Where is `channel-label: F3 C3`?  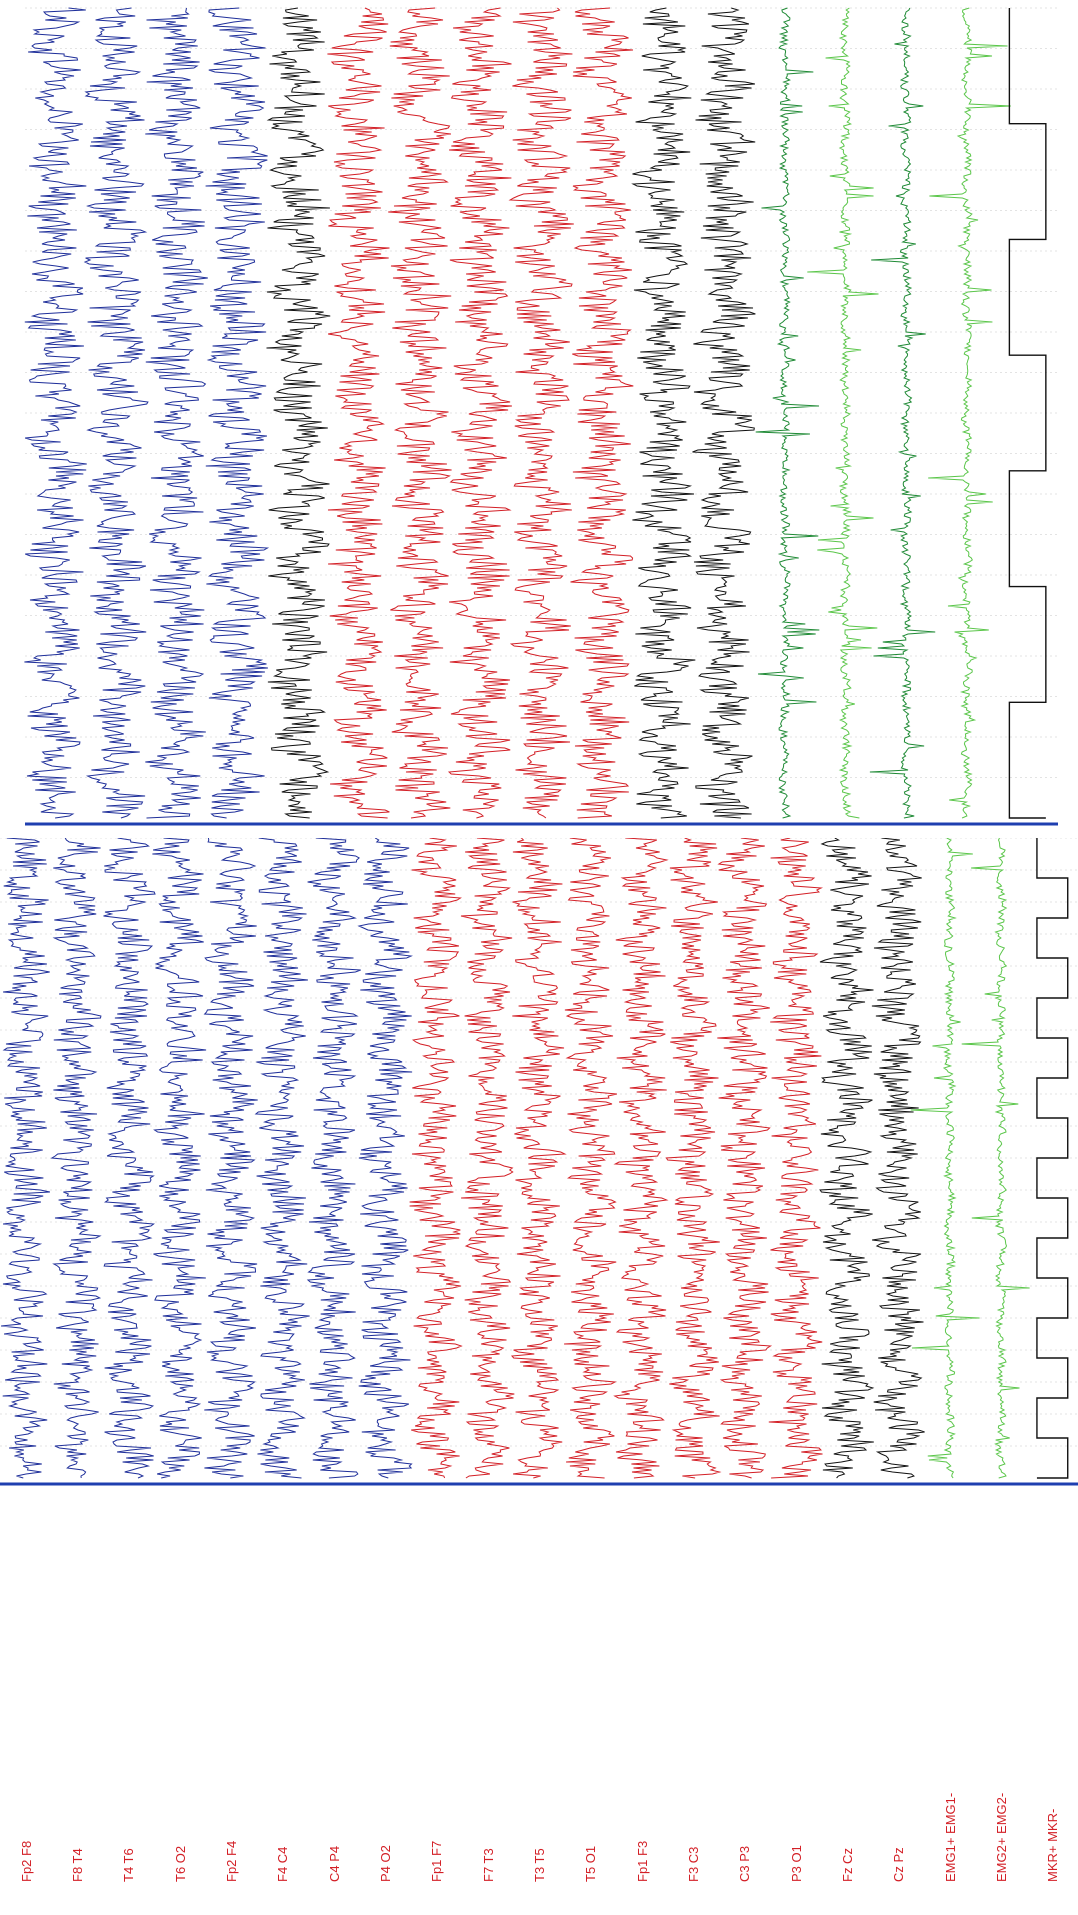
channel-label: F3 C3 is located at coordinates (693, 1864).